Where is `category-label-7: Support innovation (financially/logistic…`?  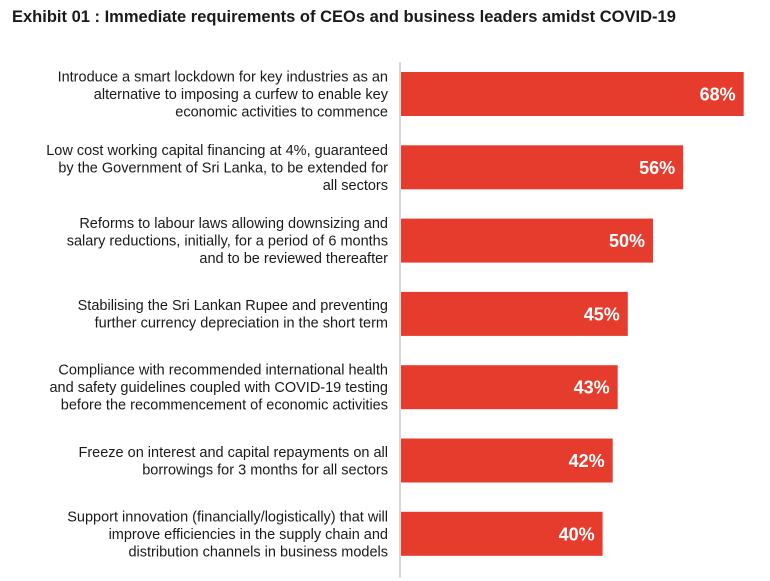 category-label-7: Support innovation (financially/logistic… is located at coordinates (227, 534).